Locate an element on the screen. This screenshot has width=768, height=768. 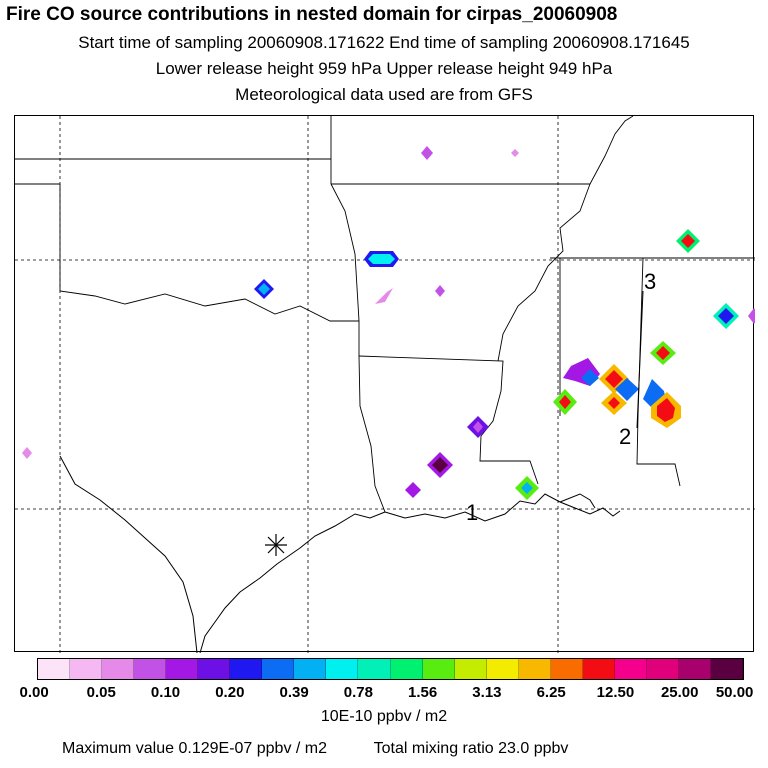
colorbar-tick-label: 12.50 is located at coordinates (615, 692).